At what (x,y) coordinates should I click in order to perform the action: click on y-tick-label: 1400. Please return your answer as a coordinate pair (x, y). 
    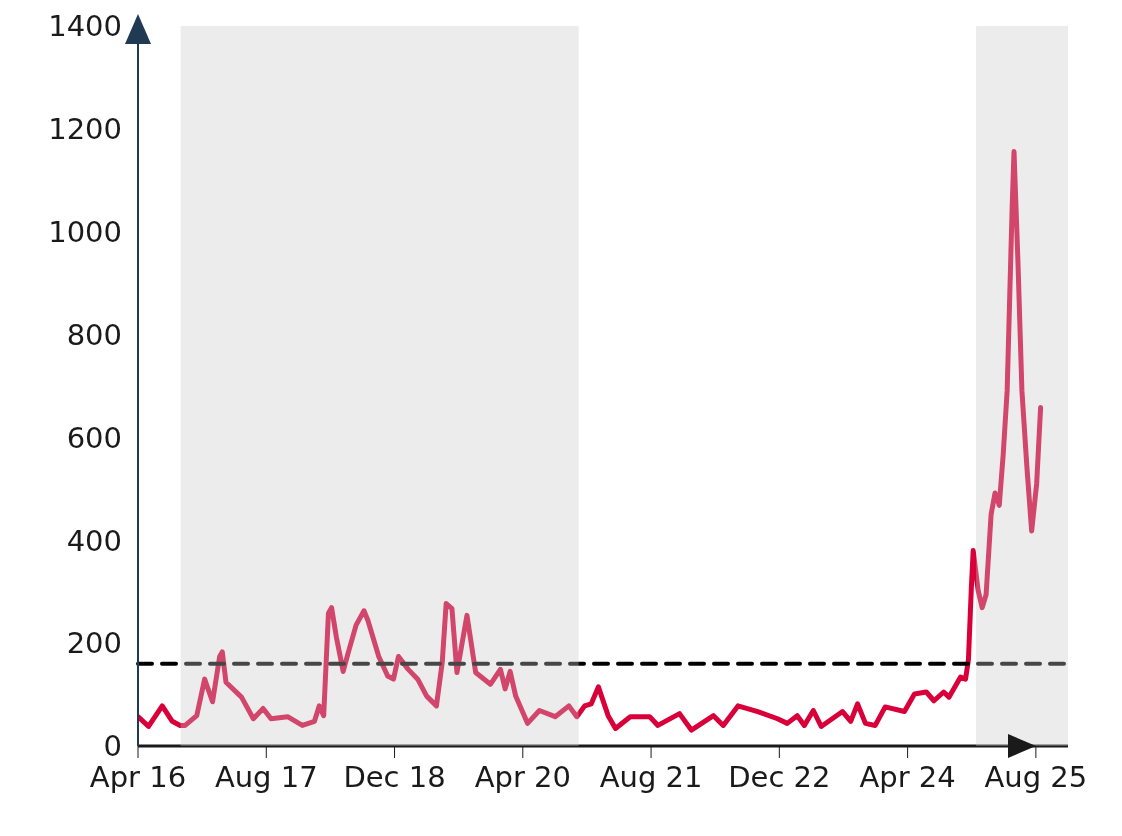
    Looking at the image, I should click on (85, 26).